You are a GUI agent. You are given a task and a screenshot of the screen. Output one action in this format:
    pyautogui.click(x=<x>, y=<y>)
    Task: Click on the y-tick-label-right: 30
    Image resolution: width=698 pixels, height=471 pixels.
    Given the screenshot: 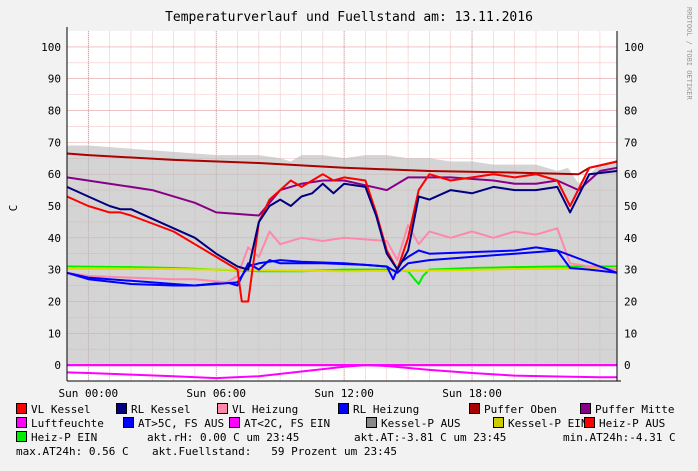 What is the action you would take?
    pyautogui.click(x=630, y=270)
    